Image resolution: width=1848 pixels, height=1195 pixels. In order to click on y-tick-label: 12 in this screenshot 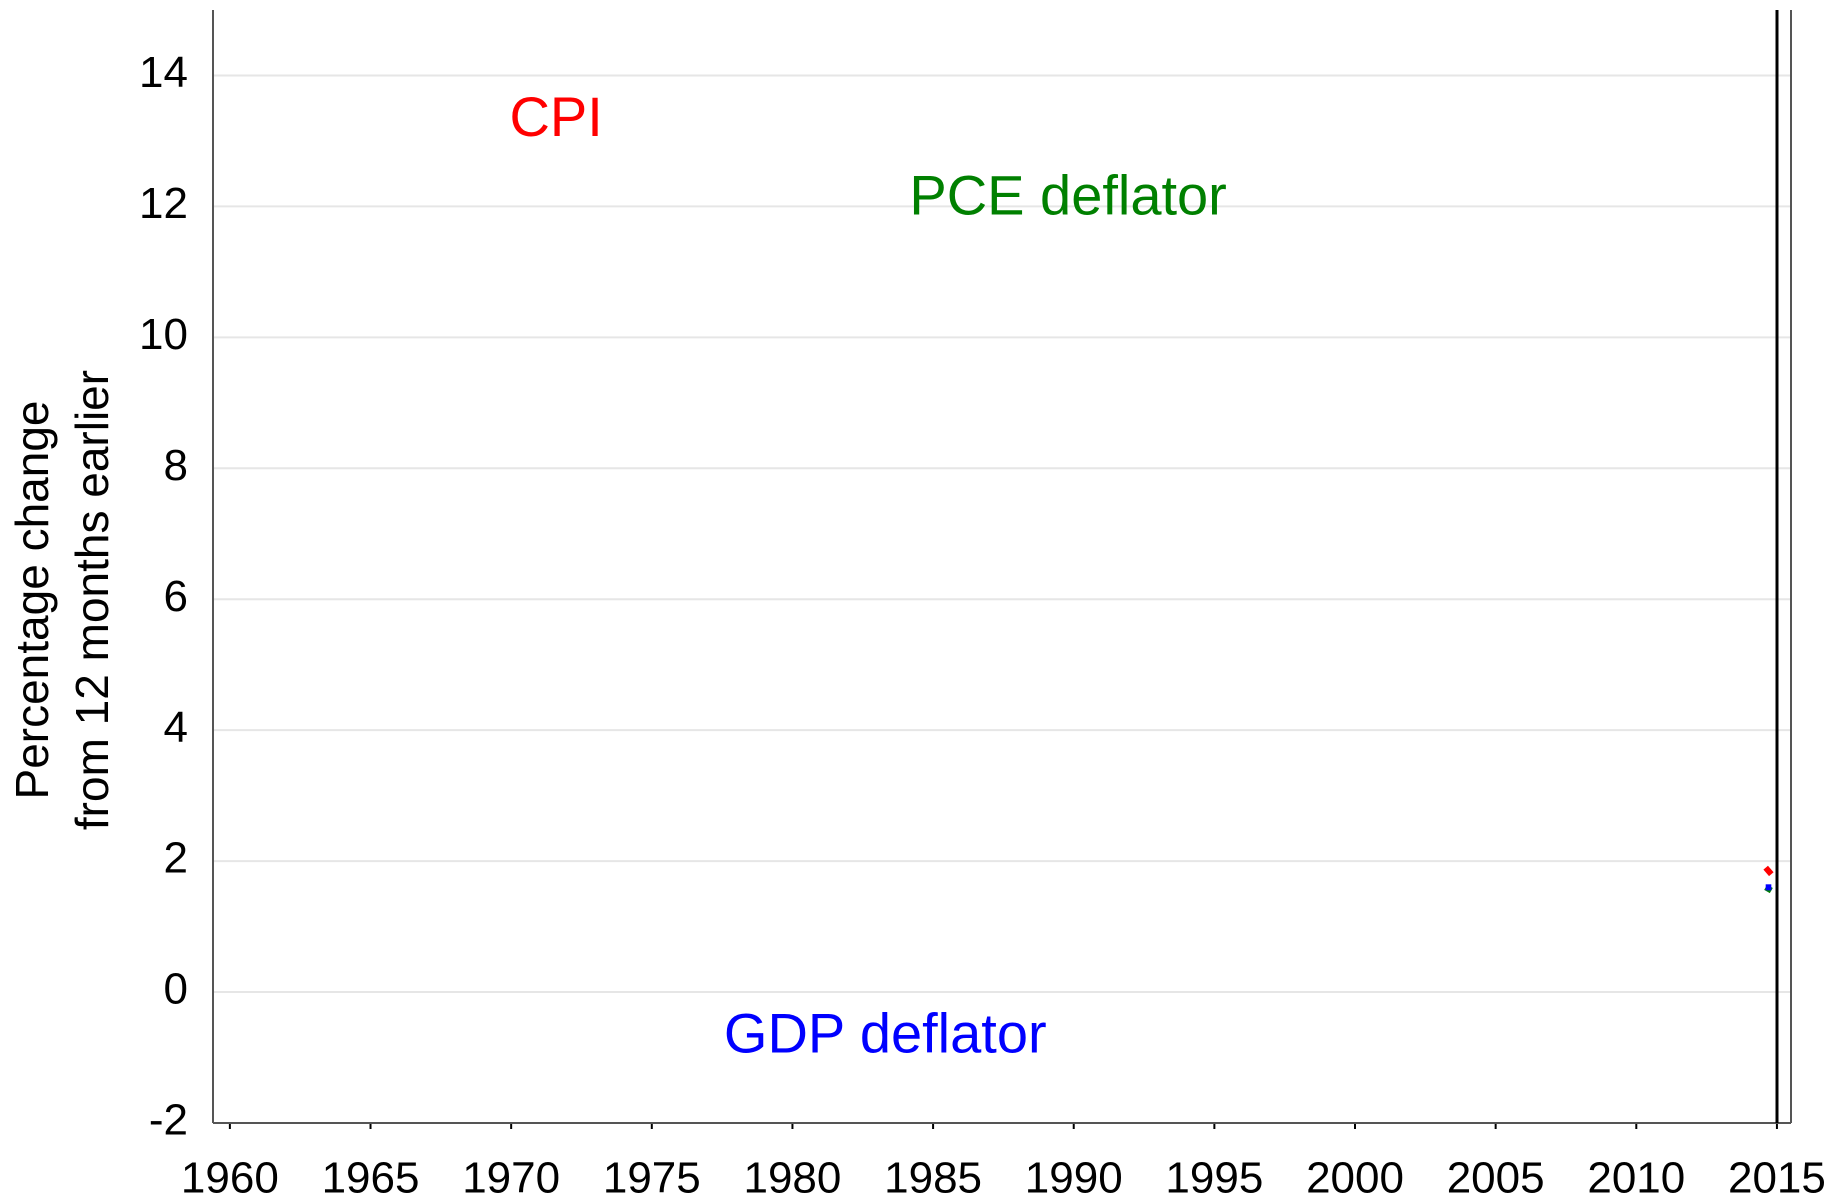, I will do `click(163, 203)`.